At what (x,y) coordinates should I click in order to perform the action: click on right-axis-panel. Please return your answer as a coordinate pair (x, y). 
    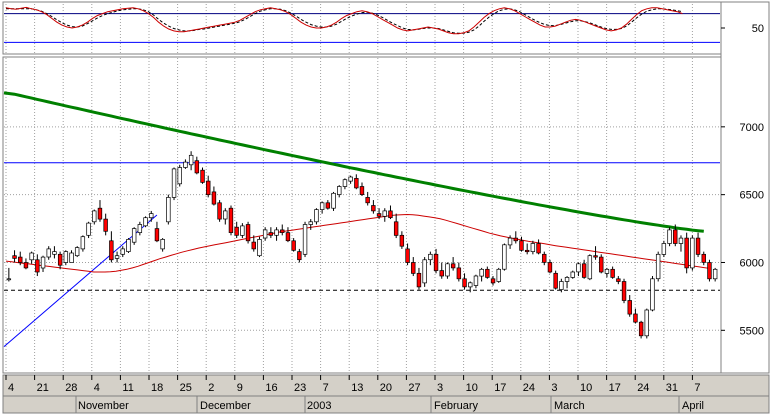
    Looking at the image, I should click on (745, 187).